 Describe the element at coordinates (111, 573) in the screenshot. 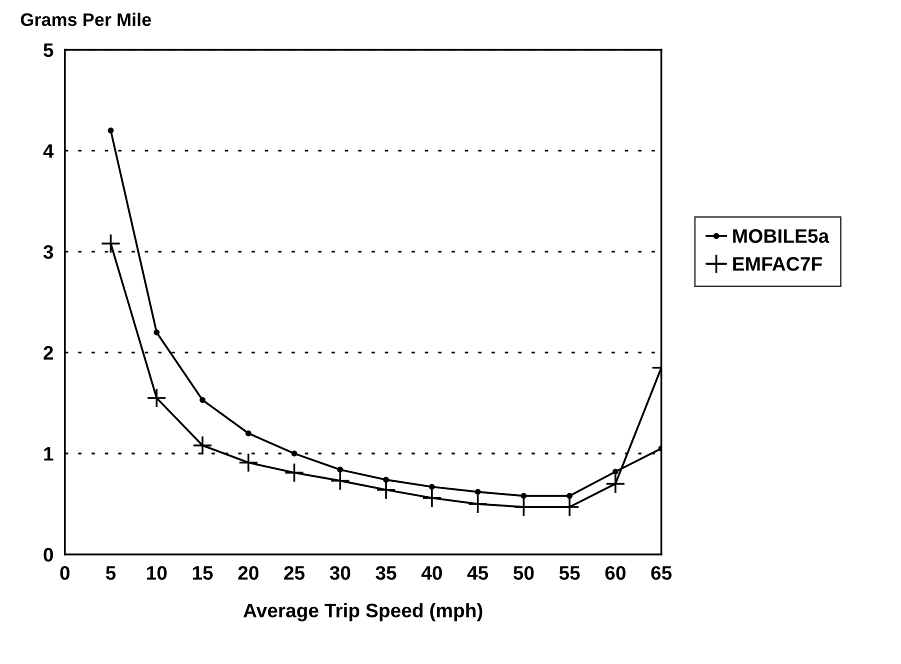

I see `x-tick-label: 5` at that location.